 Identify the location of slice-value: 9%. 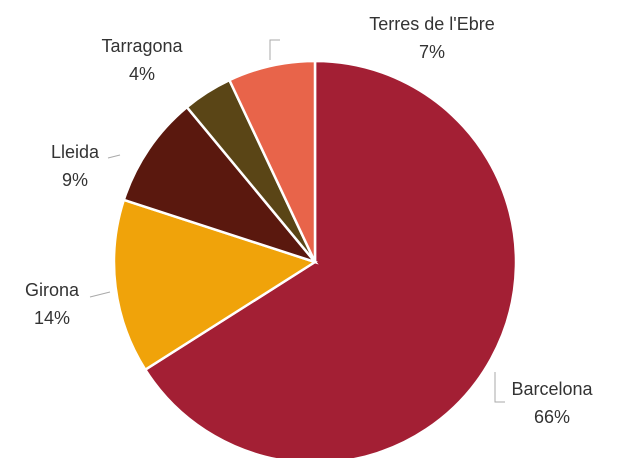
(75, 180).